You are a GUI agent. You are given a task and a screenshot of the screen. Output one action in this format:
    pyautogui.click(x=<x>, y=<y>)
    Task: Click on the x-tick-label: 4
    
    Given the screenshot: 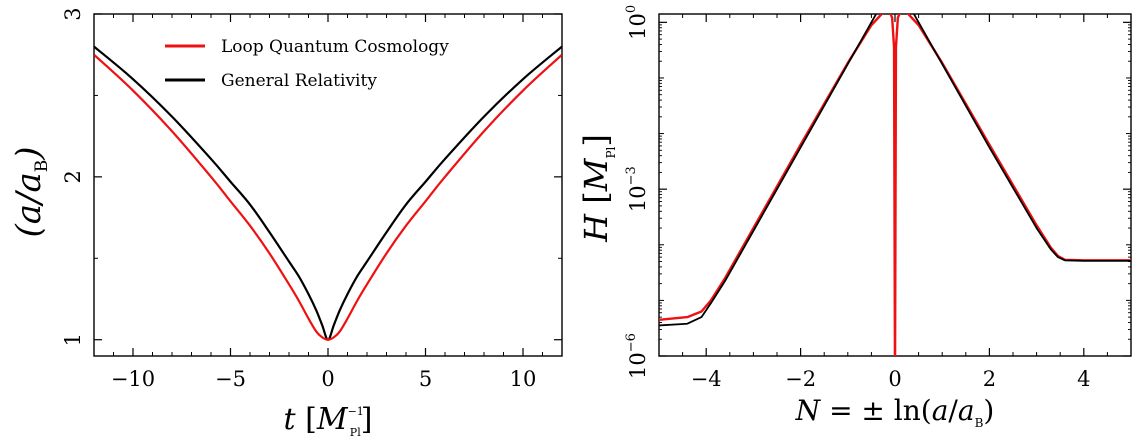 What is the action you would take?
    pyautogui.click(x=1083, y=379)
    